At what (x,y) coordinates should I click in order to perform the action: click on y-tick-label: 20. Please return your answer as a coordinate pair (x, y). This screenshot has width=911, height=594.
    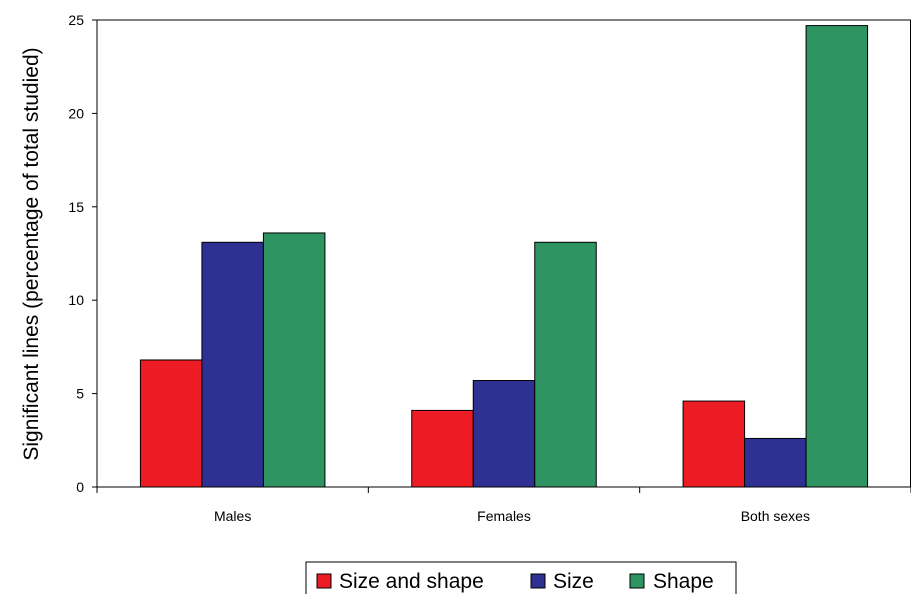
    Looking at the image, I should click on (76, 113).